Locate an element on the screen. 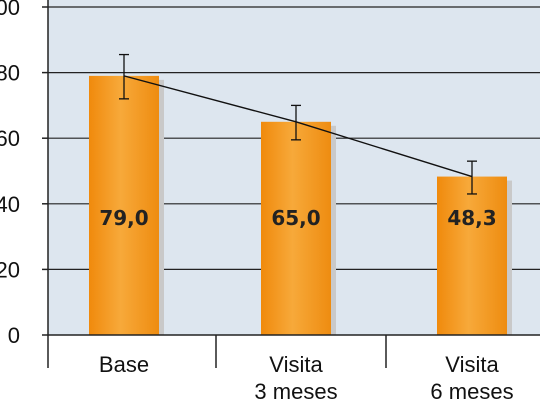  y-tick-label: 60 is located at coordinates (10, 138).